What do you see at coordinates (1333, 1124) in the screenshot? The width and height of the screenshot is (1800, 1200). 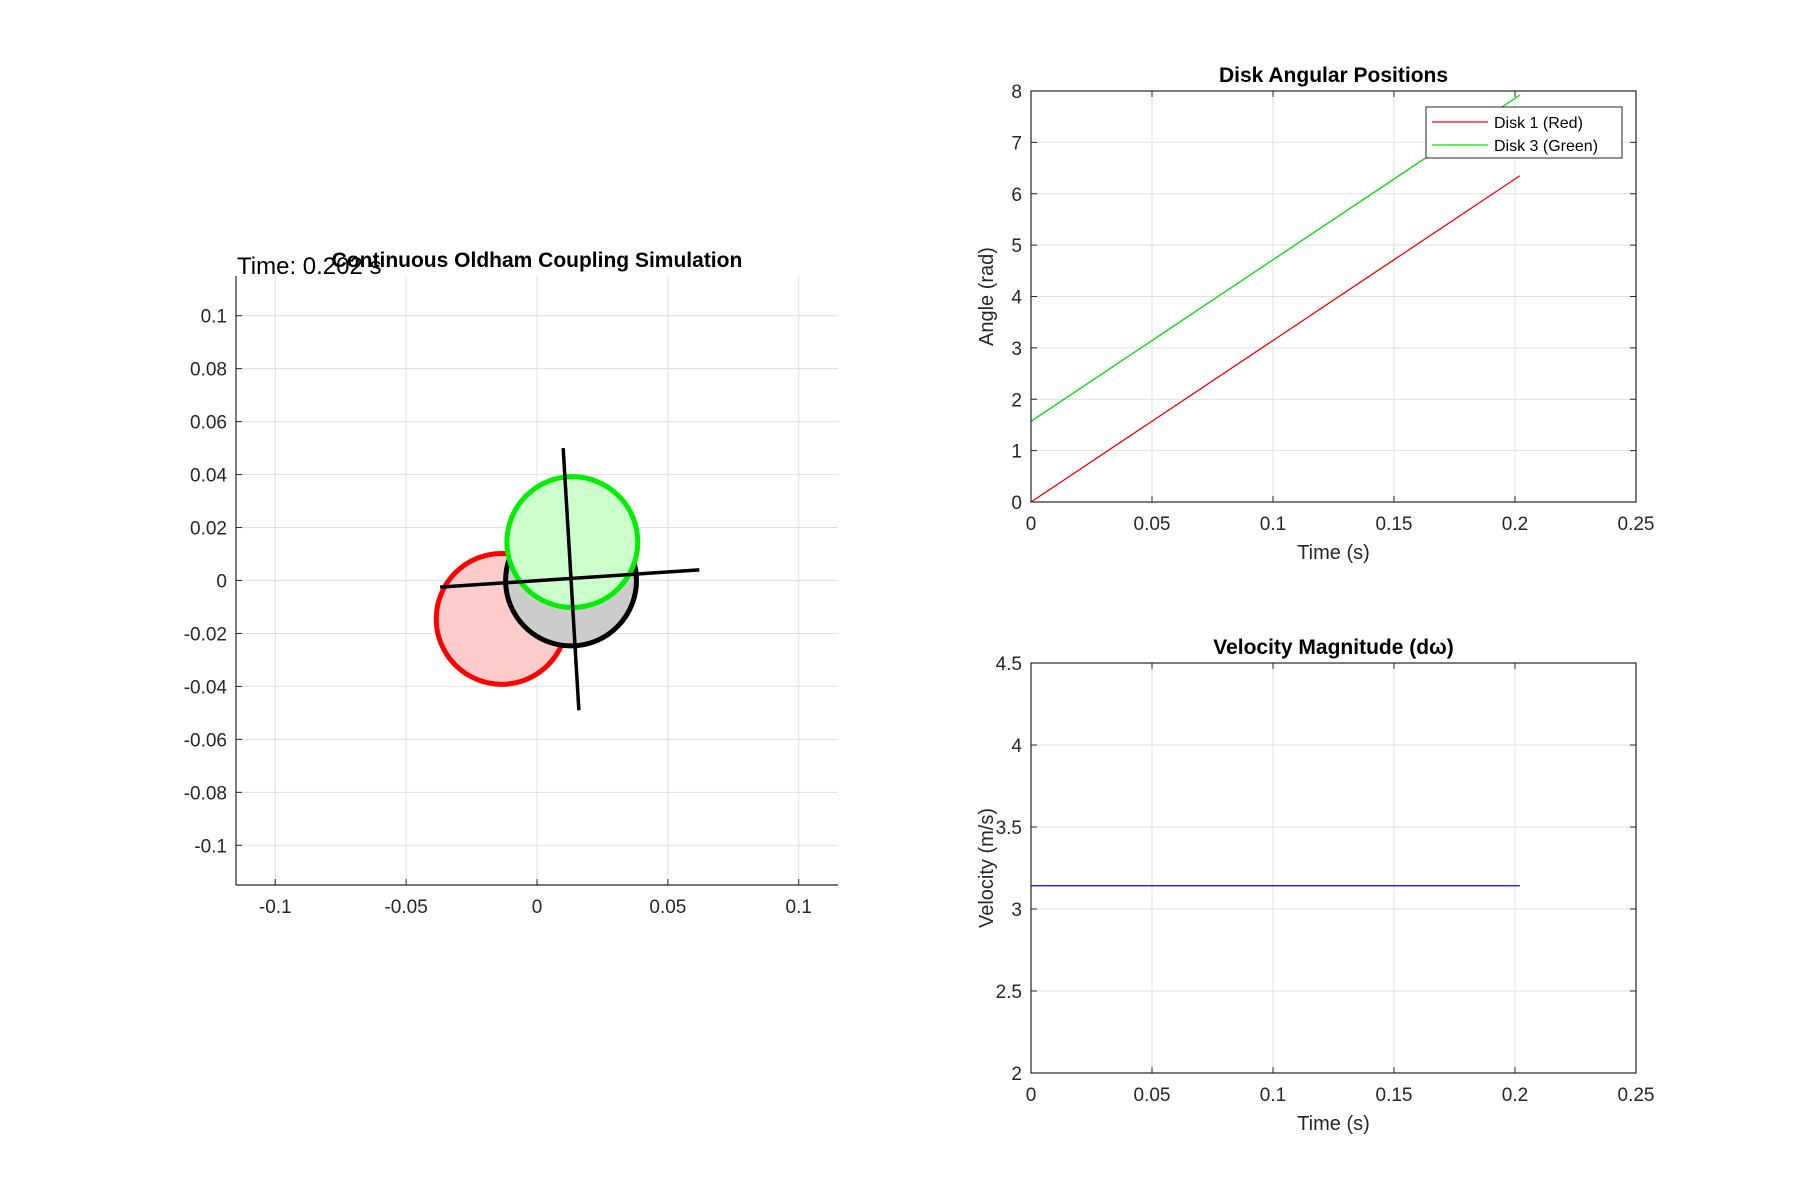 I see `velocity-xlabel: Time (s)` at bounding box center [1333, 1124].